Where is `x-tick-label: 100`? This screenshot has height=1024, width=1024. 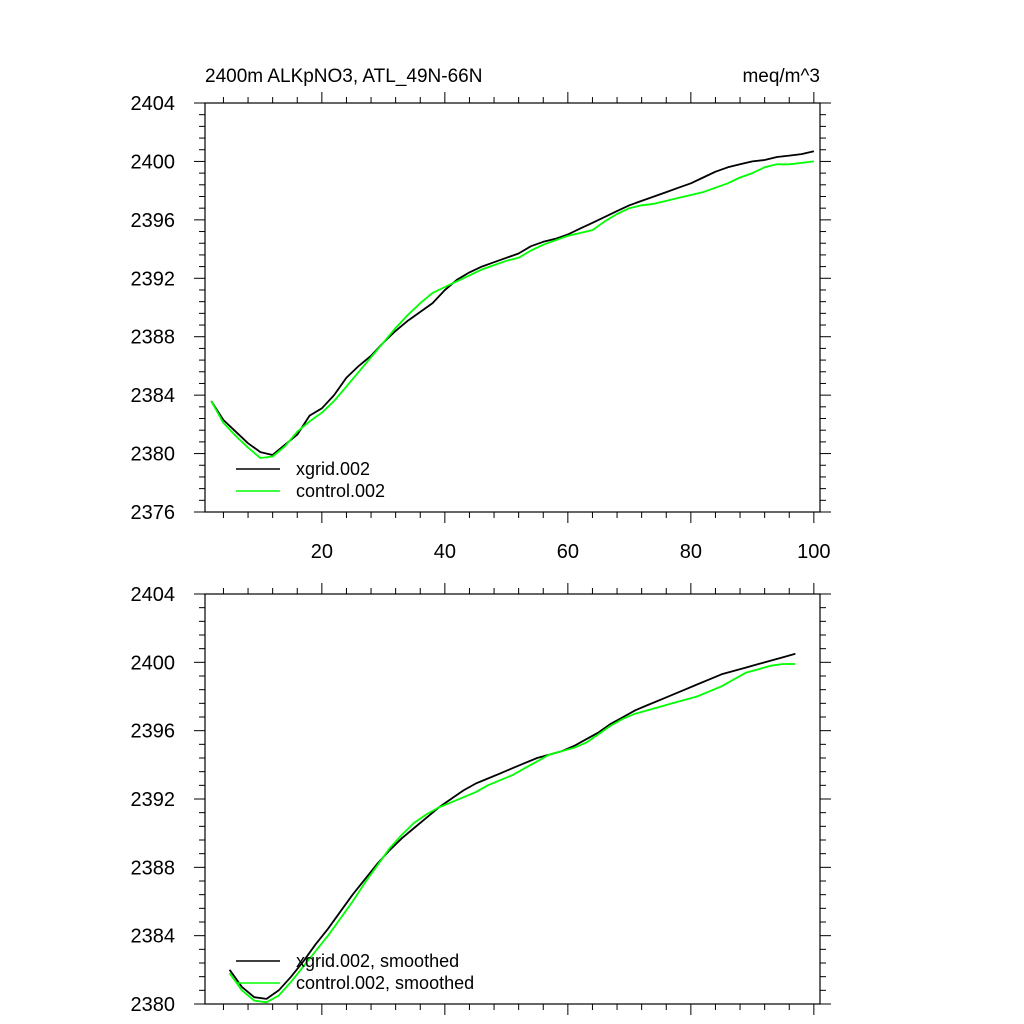 x-tick-label: 100 is located at coordinates (813, 552).